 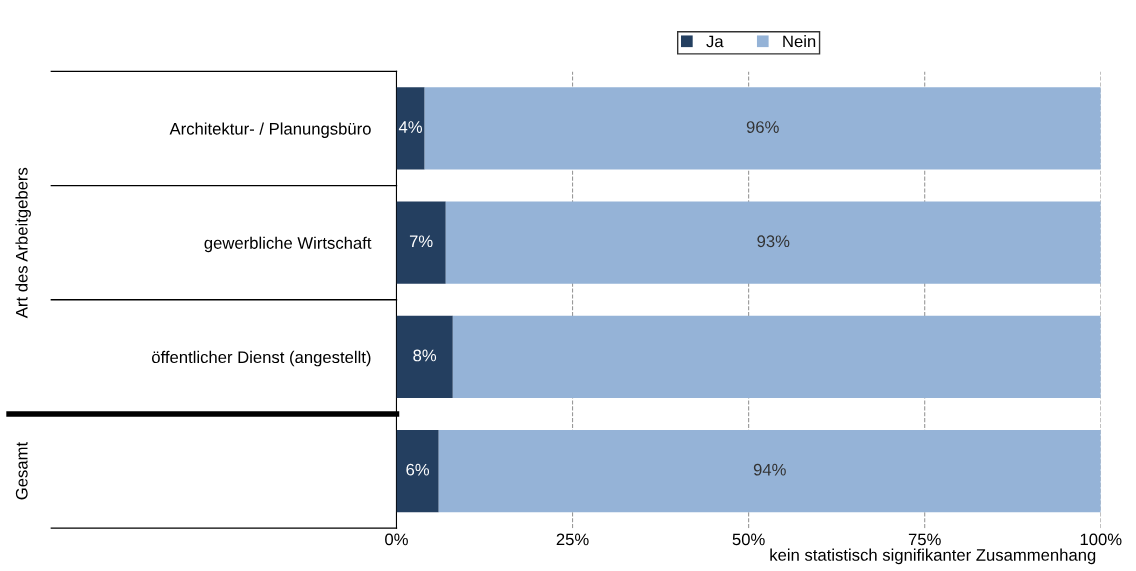 What do you see at coordinates (715, 41) in the screenshot?
I see `legend-label: Ja` at bounding box center [715, 41].